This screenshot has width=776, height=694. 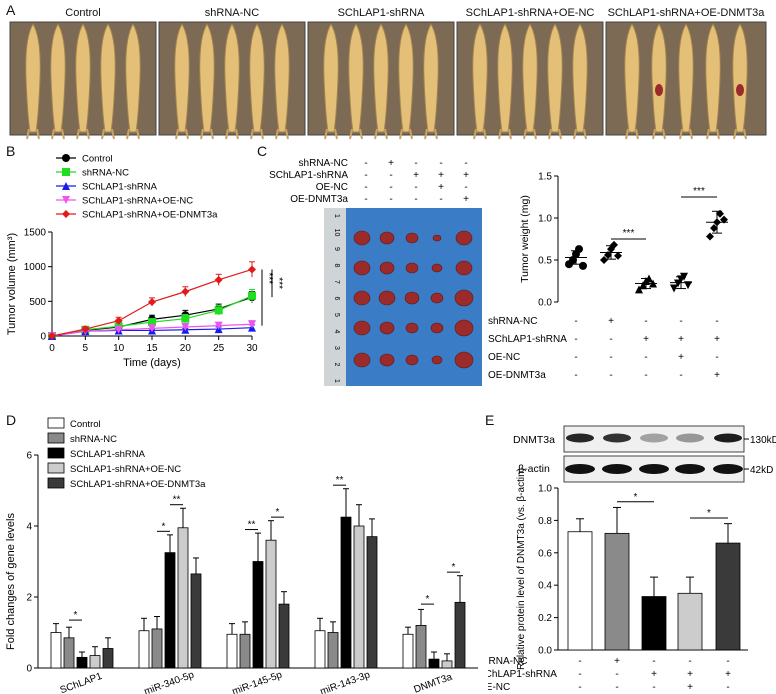 I want to click on y-tick-label: 1.0, so click(x=545, y=219).